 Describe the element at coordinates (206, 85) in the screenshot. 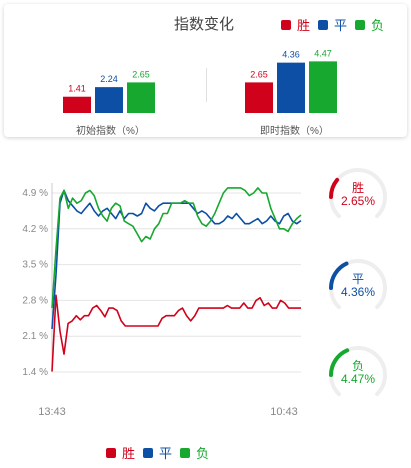

I see `group-divider` at that location.